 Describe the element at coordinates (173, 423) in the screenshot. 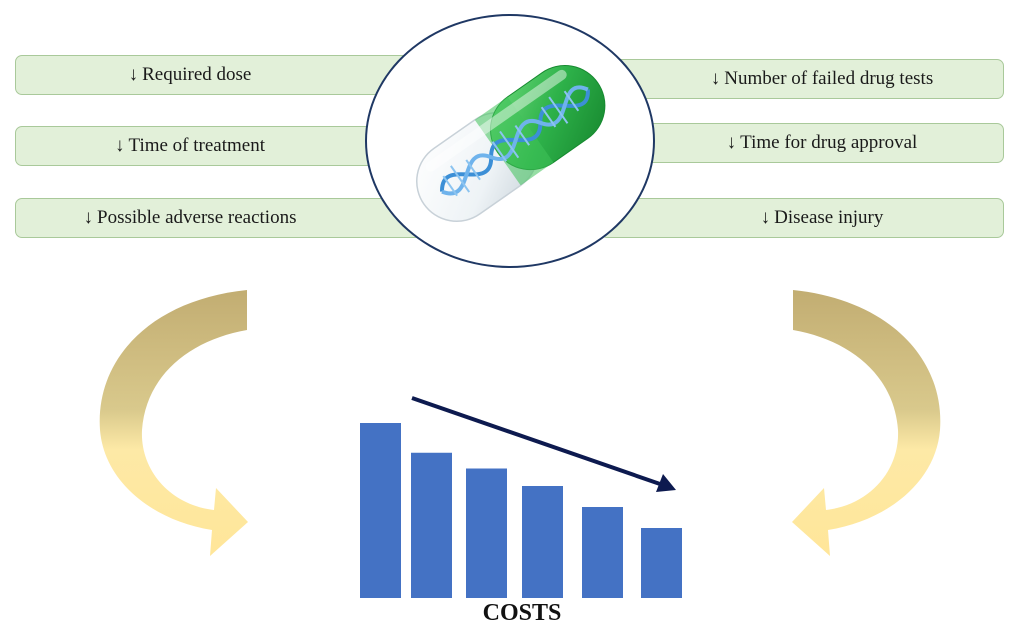

I see `curved-arrow-left` at that location.